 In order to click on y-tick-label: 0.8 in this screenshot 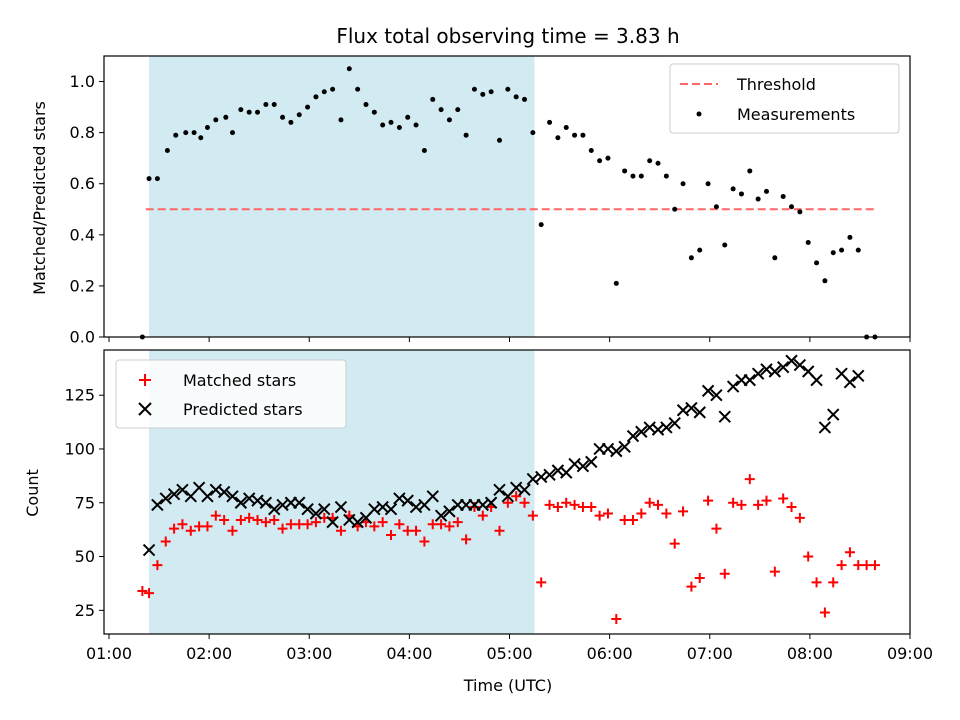, I will do `click(82, 132)`.